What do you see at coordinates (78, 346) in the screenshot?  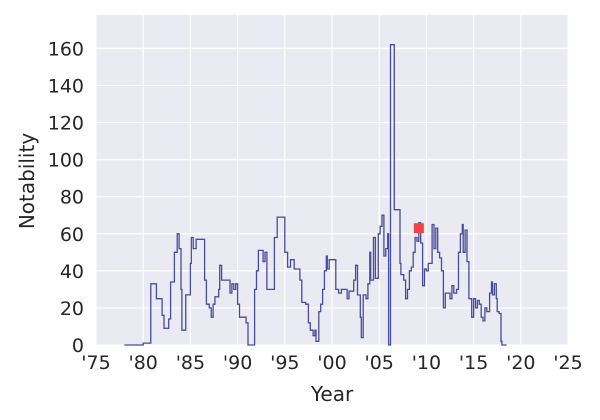 I see `y-tick-label: 0` at bounding box center [78, 346].